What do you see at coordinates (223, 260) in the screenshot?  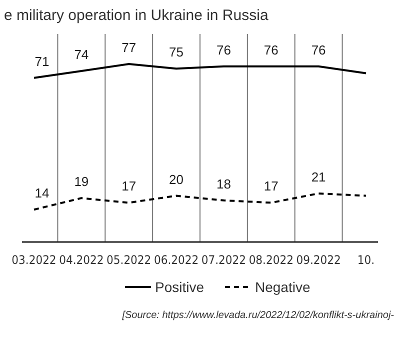 I see `x-tick-label: 07.2022` at bounding box center [223, 260].